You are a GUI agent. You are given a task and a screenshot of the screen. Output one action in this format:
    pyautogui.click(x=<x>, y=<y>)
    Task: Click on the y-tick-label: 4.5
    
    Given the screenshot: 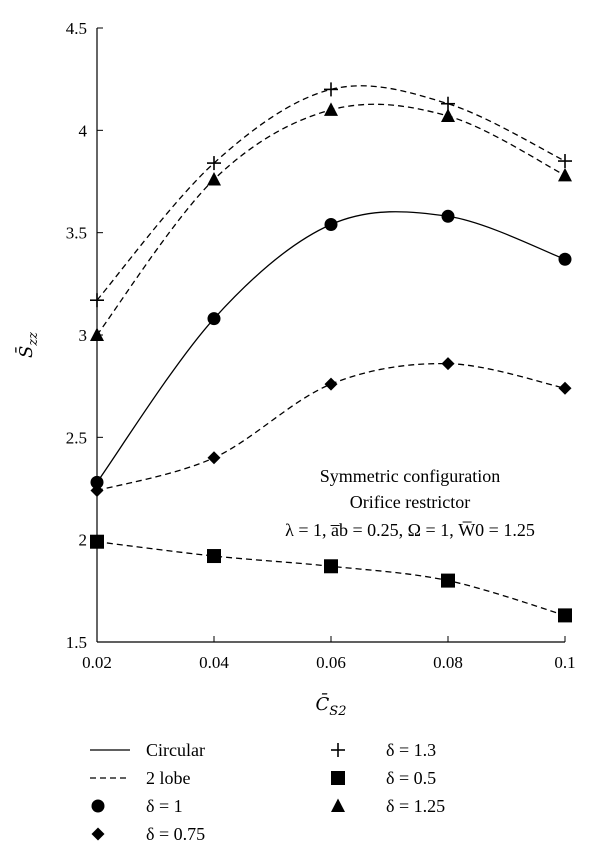 What is the action you would take?
    pyautogui.click(x=76, y=28)
    